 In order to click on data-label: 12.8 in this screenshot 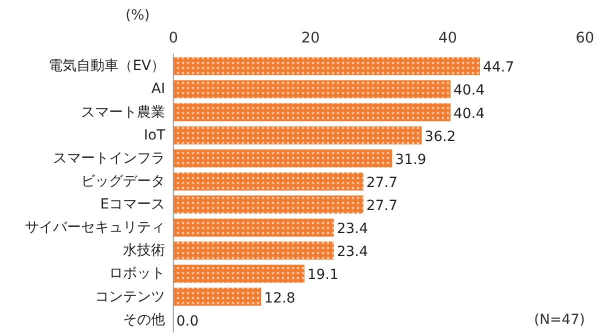, I will do `click(280, 298)`.